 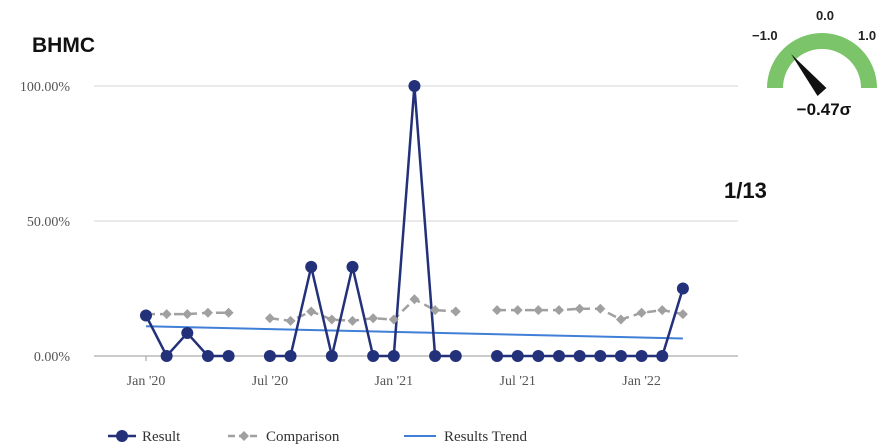 What do you see at coordinates (641, 381) in the screenshot?
I see `x-tick-label: Jan '22` at bounding box center [641, 381].